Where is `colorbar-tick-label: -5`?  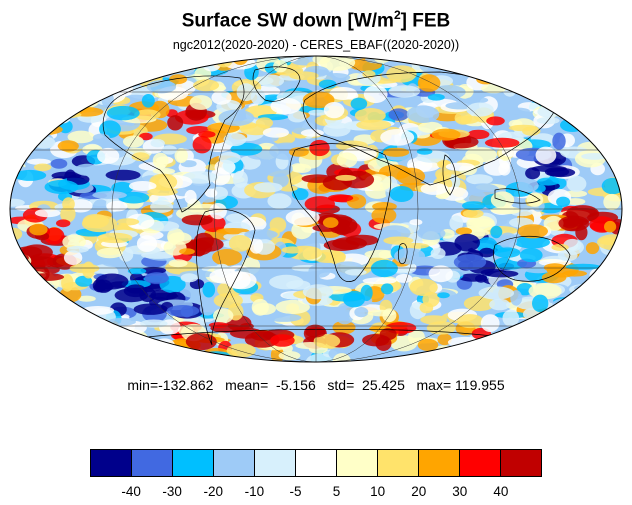
colorbar-tick-label: -5 is located at coordinates (295, 491).